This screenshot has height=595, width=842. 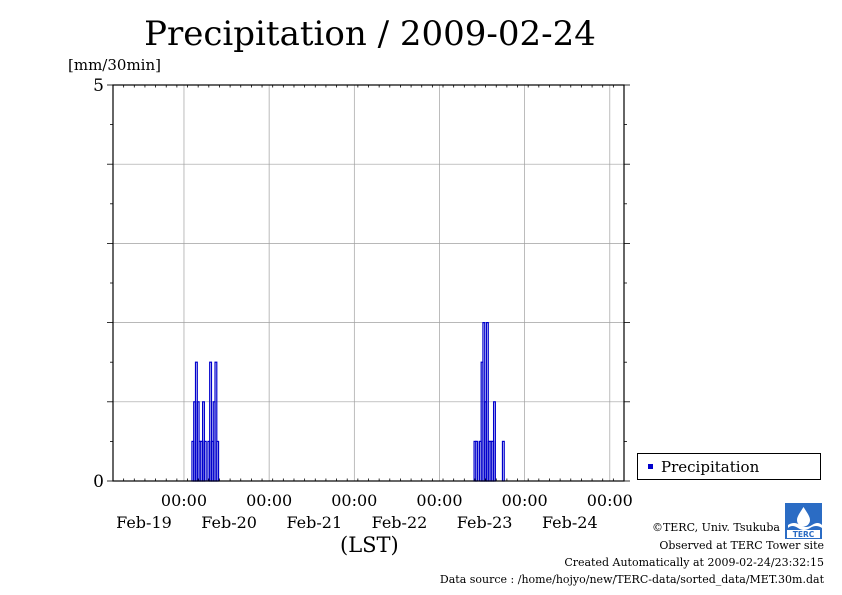 I want to click on logo-lettering: TERC, so click(x=804, y=534).